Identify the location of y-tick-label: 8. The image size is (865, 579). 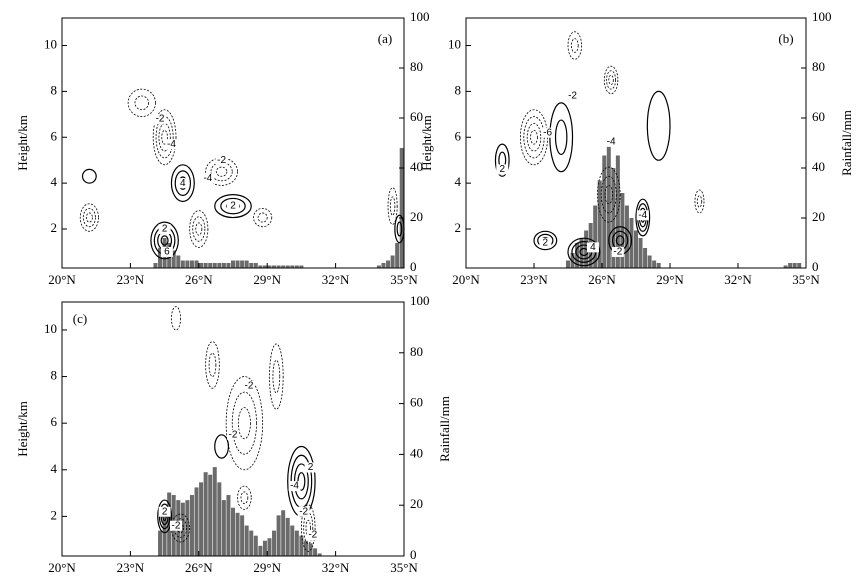
(54, 375).